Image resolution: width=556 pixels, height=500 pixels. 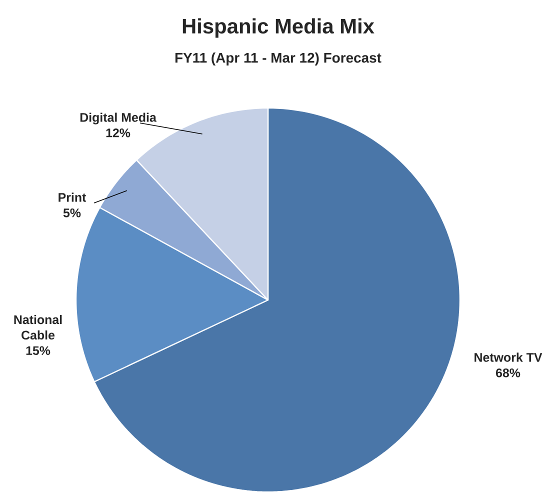 I want to click on data-label: 12%, so click(x=118, y=133).